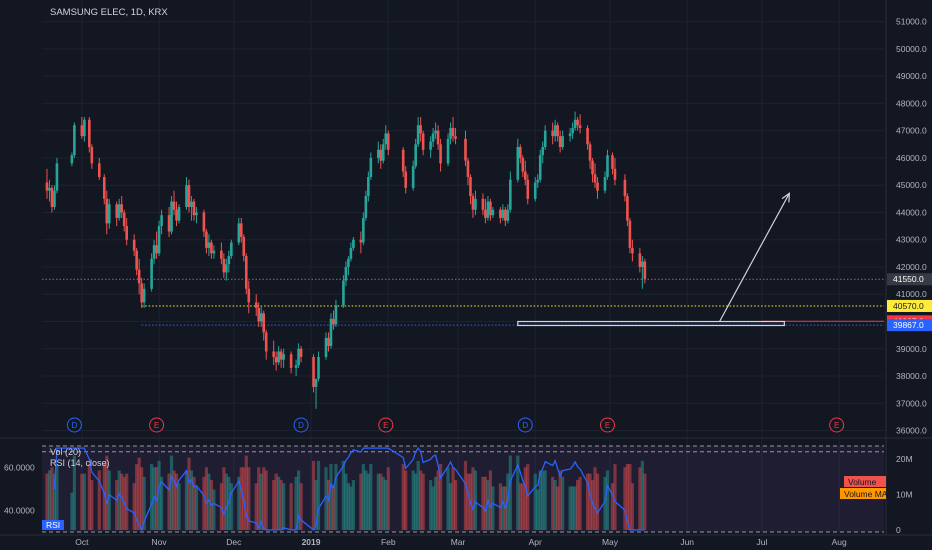 Image resolution: width=932 pixels, height=550 pixels. I want to click on rsi-band-area, so click(463, 489).